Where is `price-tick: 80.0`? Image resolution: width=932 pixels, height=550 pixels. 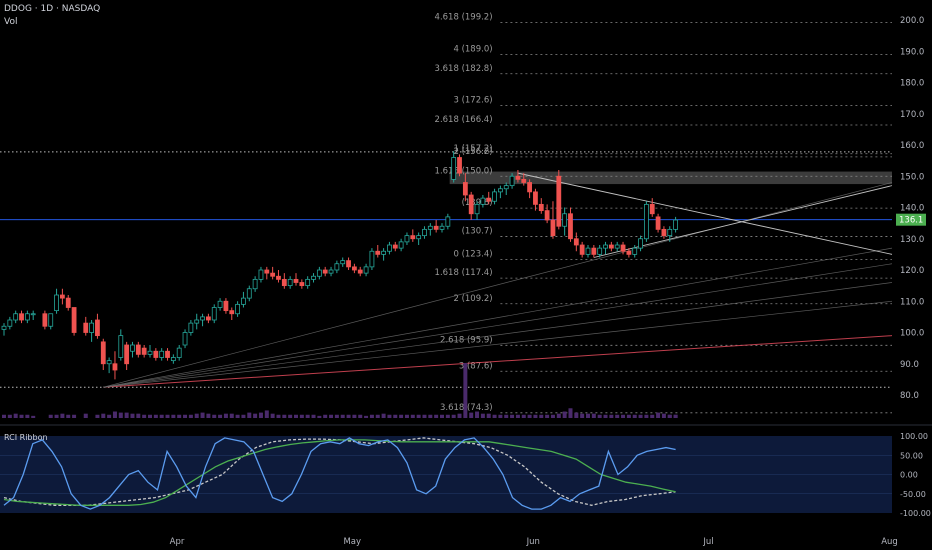
price-tick: 80.0 is located at coordinates (909, 396).